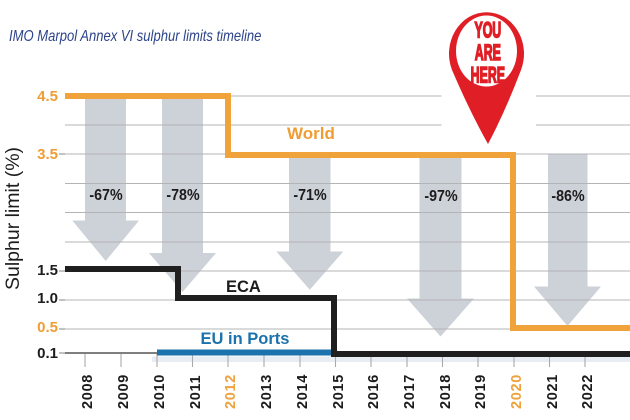 The image size is (630, 420). What do you see at coordinates (488, 75) in the screenshot?
I see `svg-text: HERE` at bounding box center [488, 75].